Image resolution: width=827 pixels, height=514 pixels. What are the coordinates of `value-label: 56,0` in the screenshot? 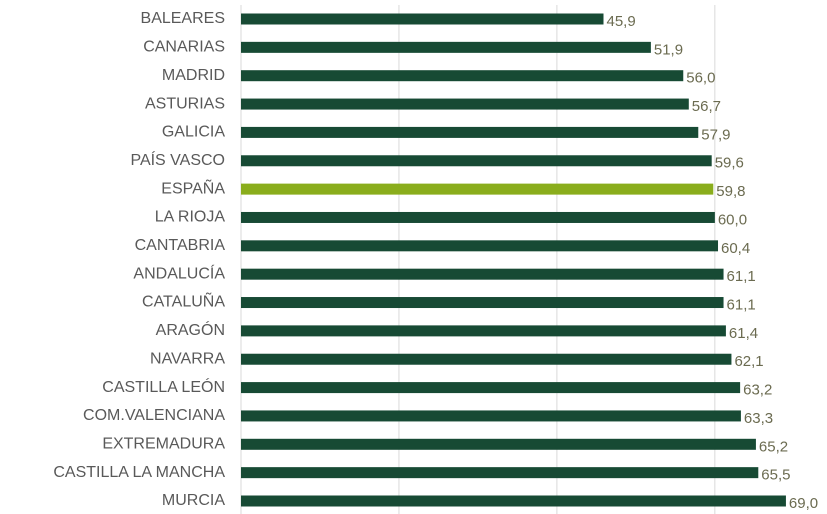 It's located at (700, 78).